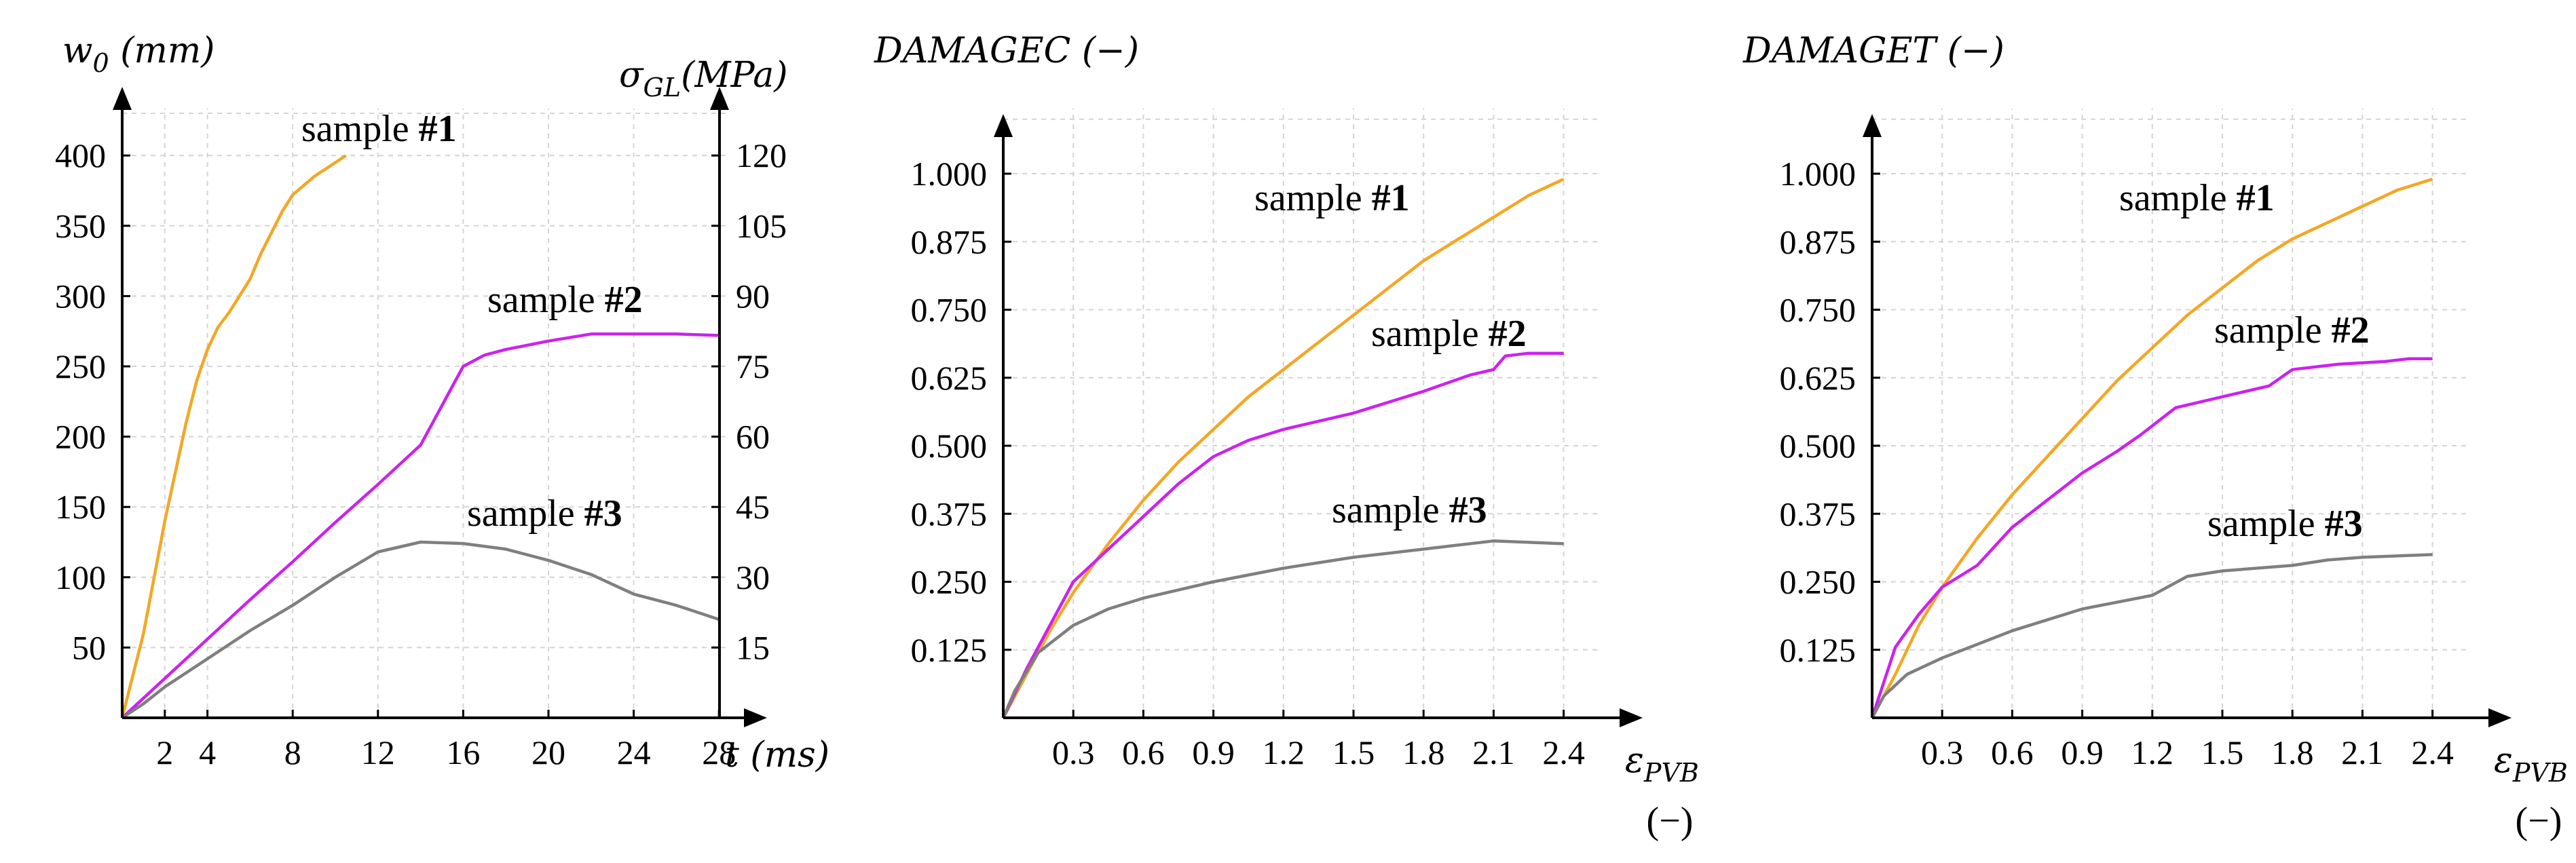 The height and width of the screenshot is (863, 2576). Describe the element at coordinates (1818, 446) in the screenshot. I see `y-tick-label: 0.500` at that location.